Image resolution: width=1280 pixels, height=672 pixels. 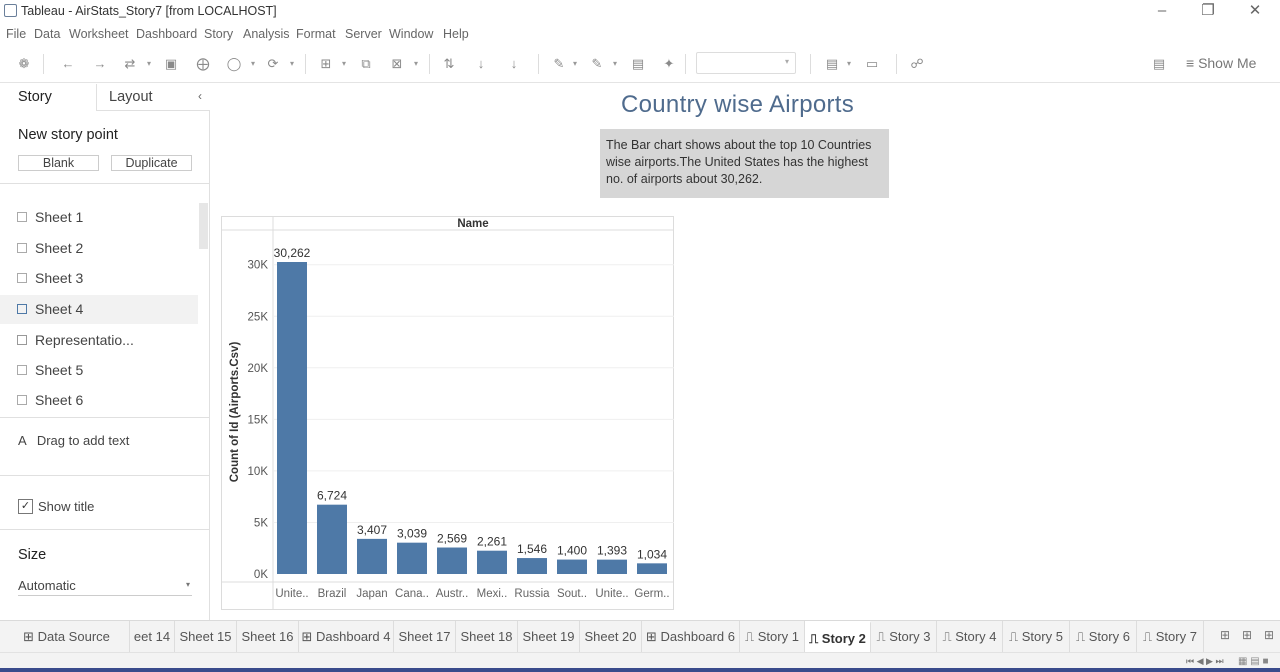 I want to click on swap-rows-columns-icon: ⇅, so click(x=449, y=63).